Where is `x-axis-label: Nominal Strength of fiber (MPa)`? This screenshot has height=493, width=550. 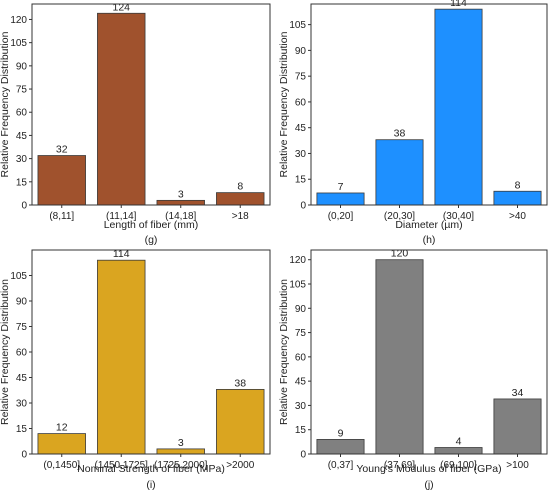
x-axis-label: Nominal Strength of fiber (MPa) is located at coordinates (151, 469).